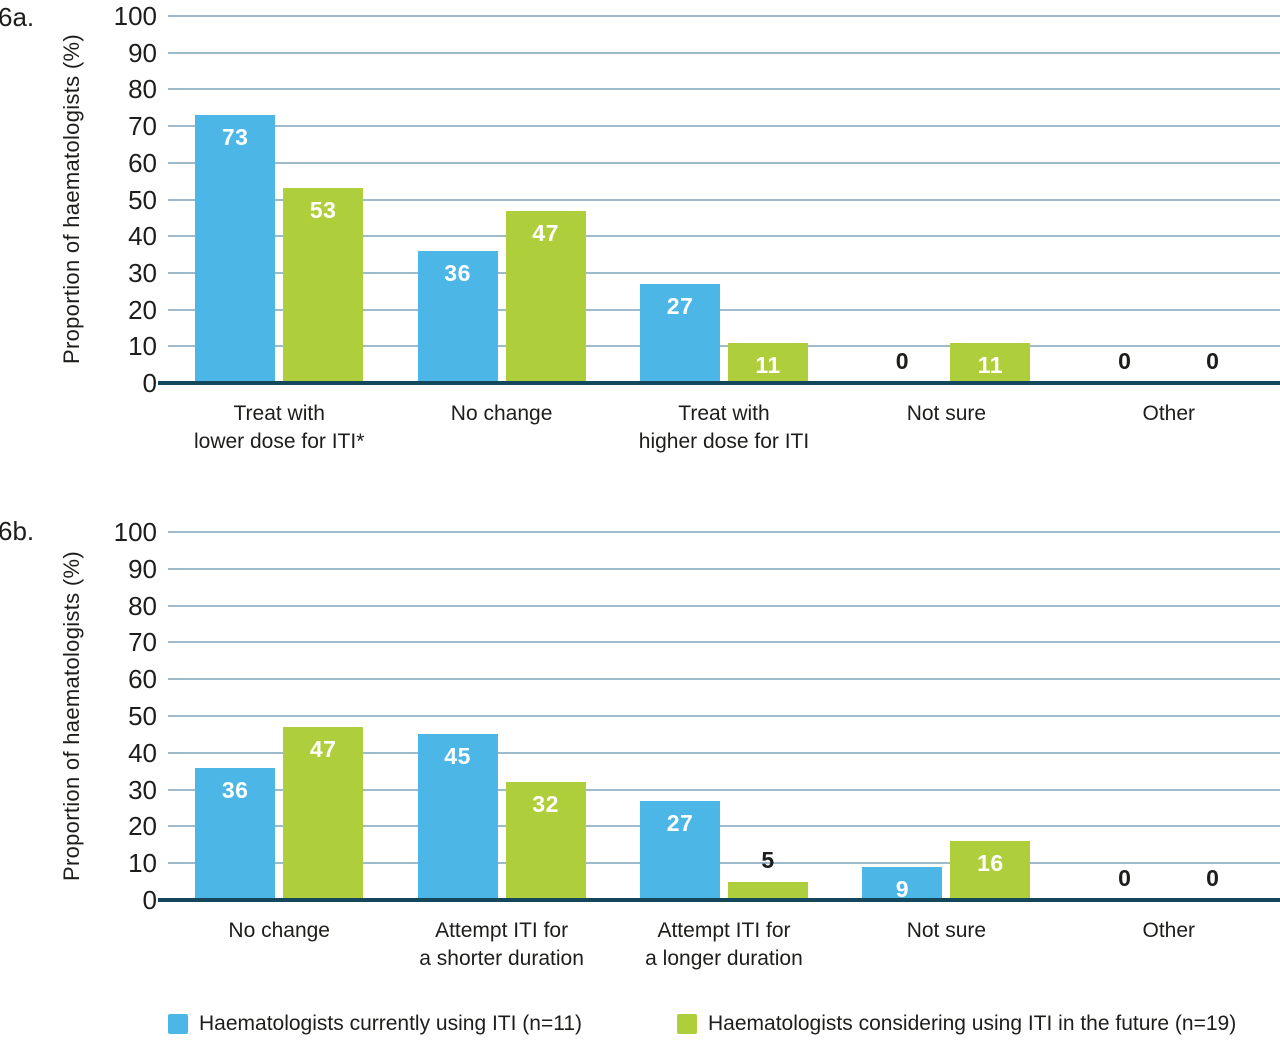  I want to click on bar-value-label: 5, so click(768, 860).